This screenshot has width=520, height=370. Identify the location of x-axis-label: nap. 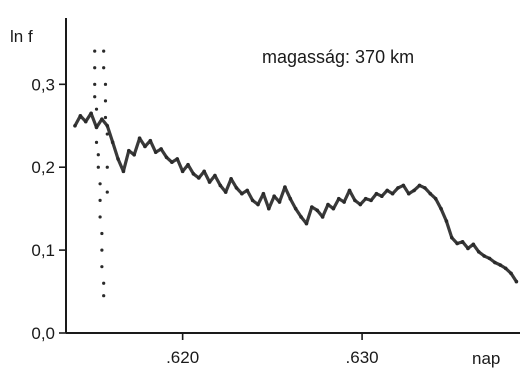
(486, 358).